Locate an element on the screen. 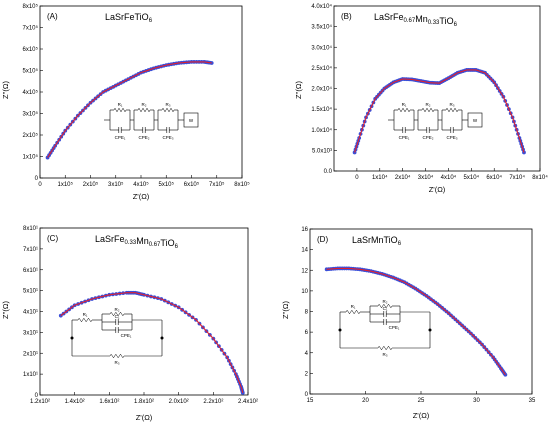  y-tick-label: 8 is located at coordinates (307, 313).